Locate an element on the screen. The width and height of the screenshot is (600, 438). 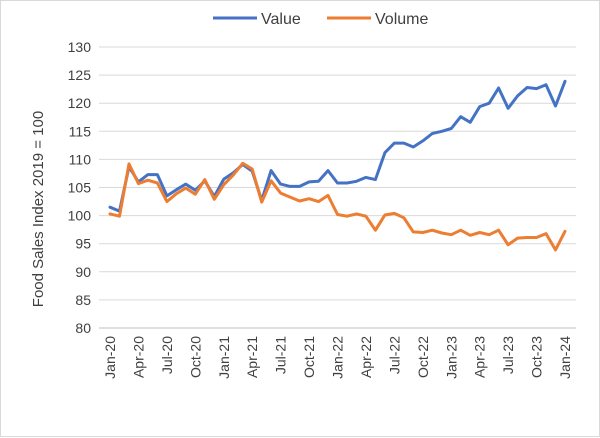
x-tick-label: Jul-21 is located at coordinates (281, 355).